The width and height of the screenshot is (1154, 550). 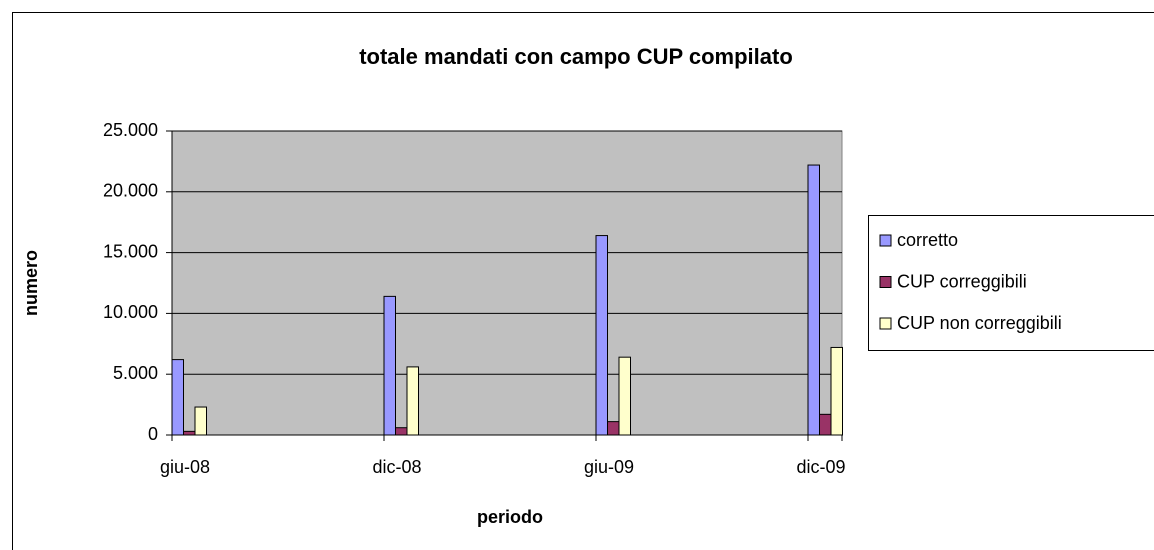 What do you see at coordinates (396, 467) in the screenshot?
I see `x-tick-label: dic-08` at bounding box center [396, 467].